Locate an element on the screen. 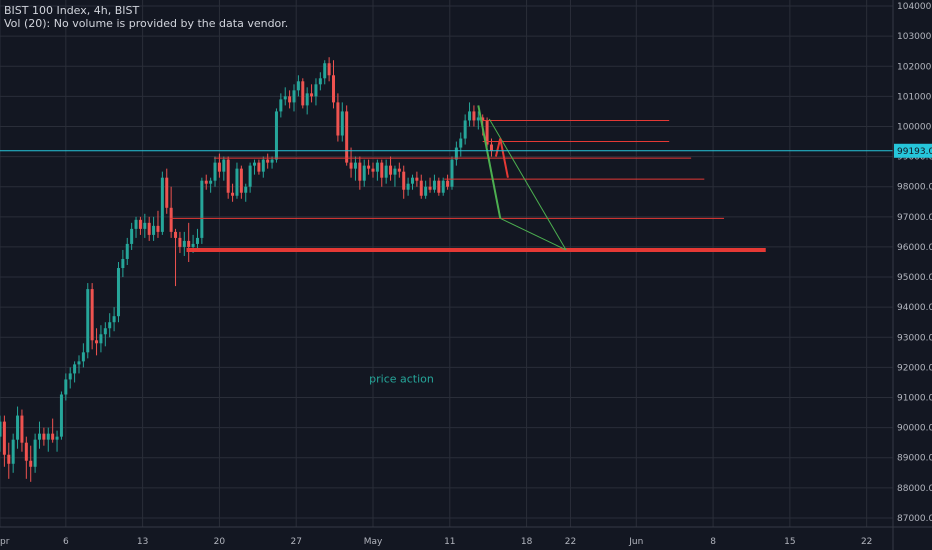 This screenshot has height=550, width=932. y-tick-label: 93000.00 is located at coordinates (914, 338).